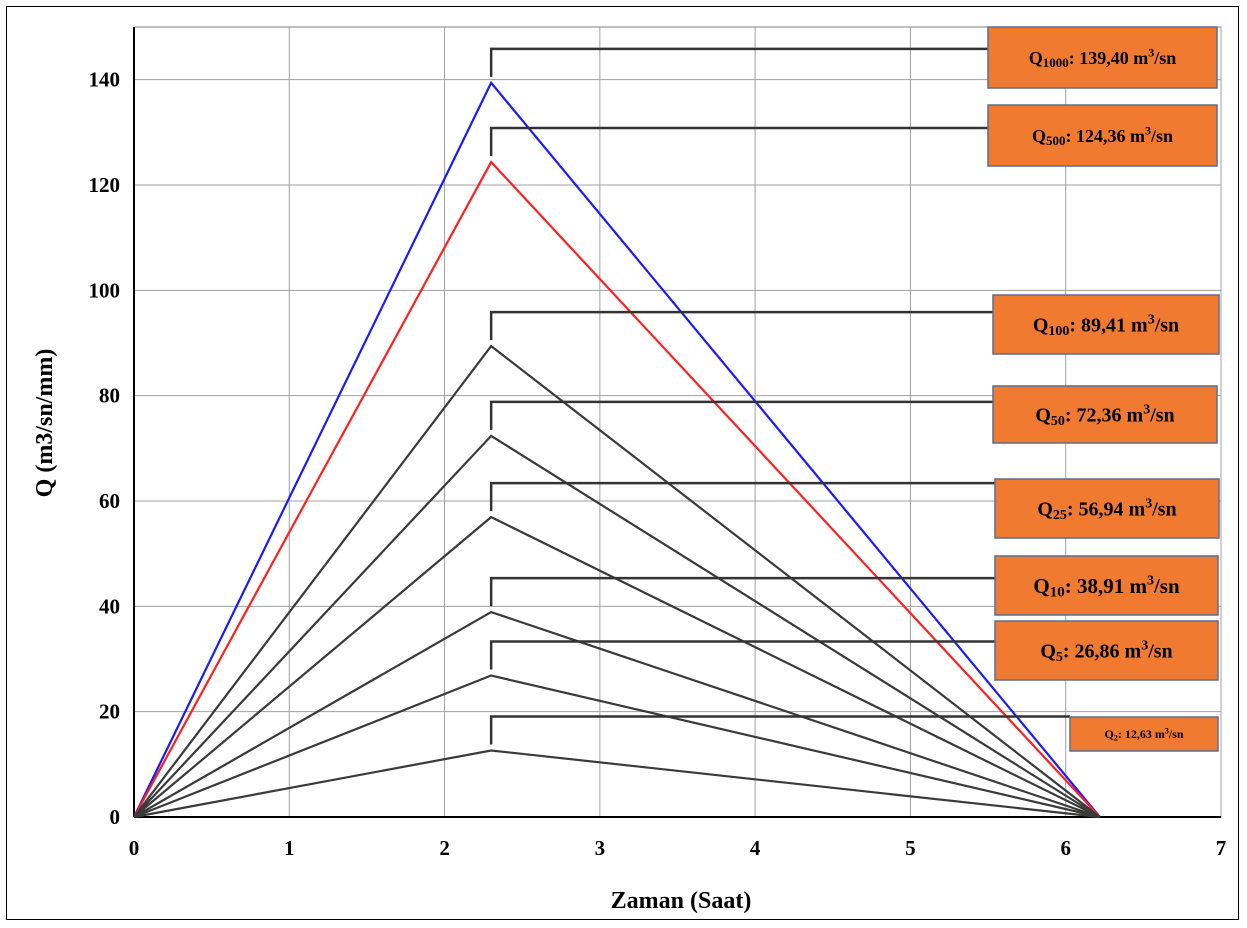 This screenshot has width=1247, height=928. I want to click on label-text-q10: Q10: 38,91 m3/sn, so click(1106, 586).